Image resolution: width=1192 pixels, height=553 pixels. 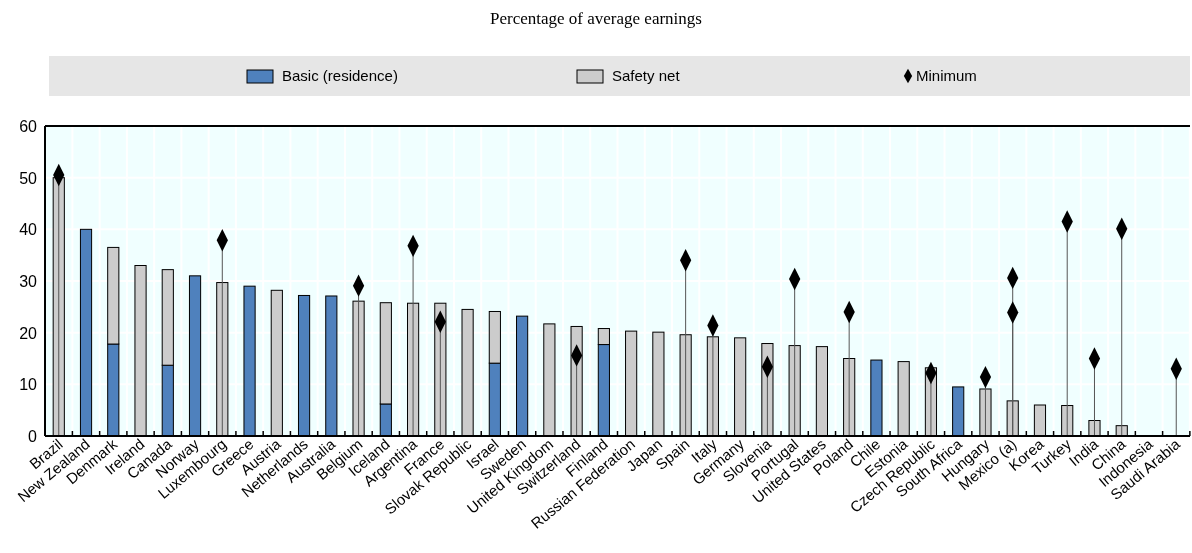 I want to click on legend-label: Basic (residence), so click(x=340, y=75).